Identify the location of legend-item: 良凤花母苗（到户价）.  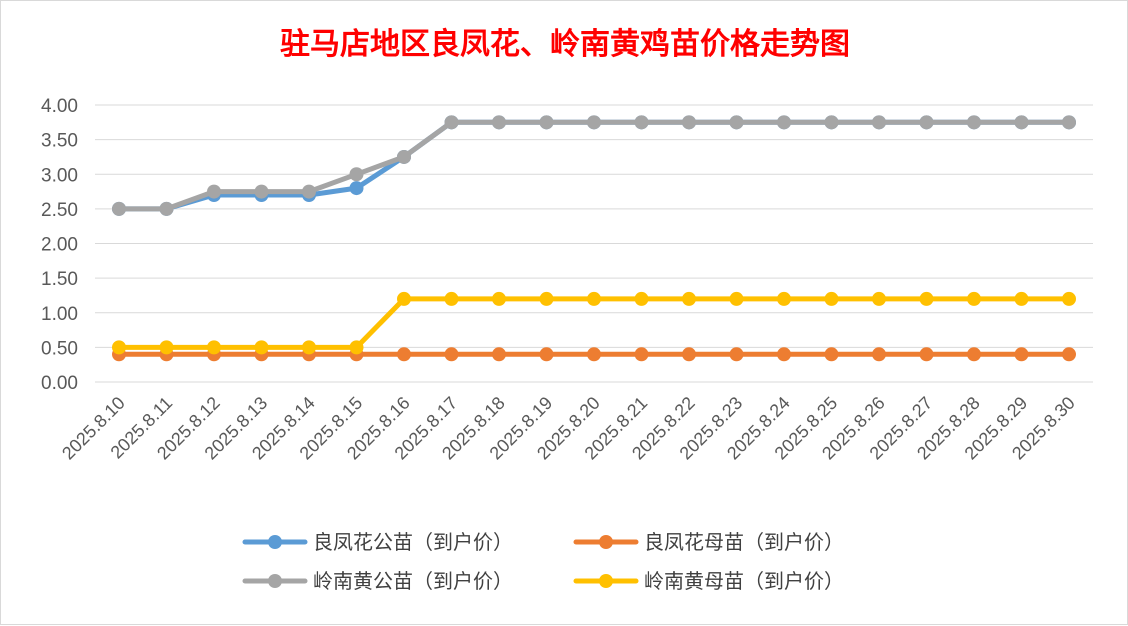
(708, 542).